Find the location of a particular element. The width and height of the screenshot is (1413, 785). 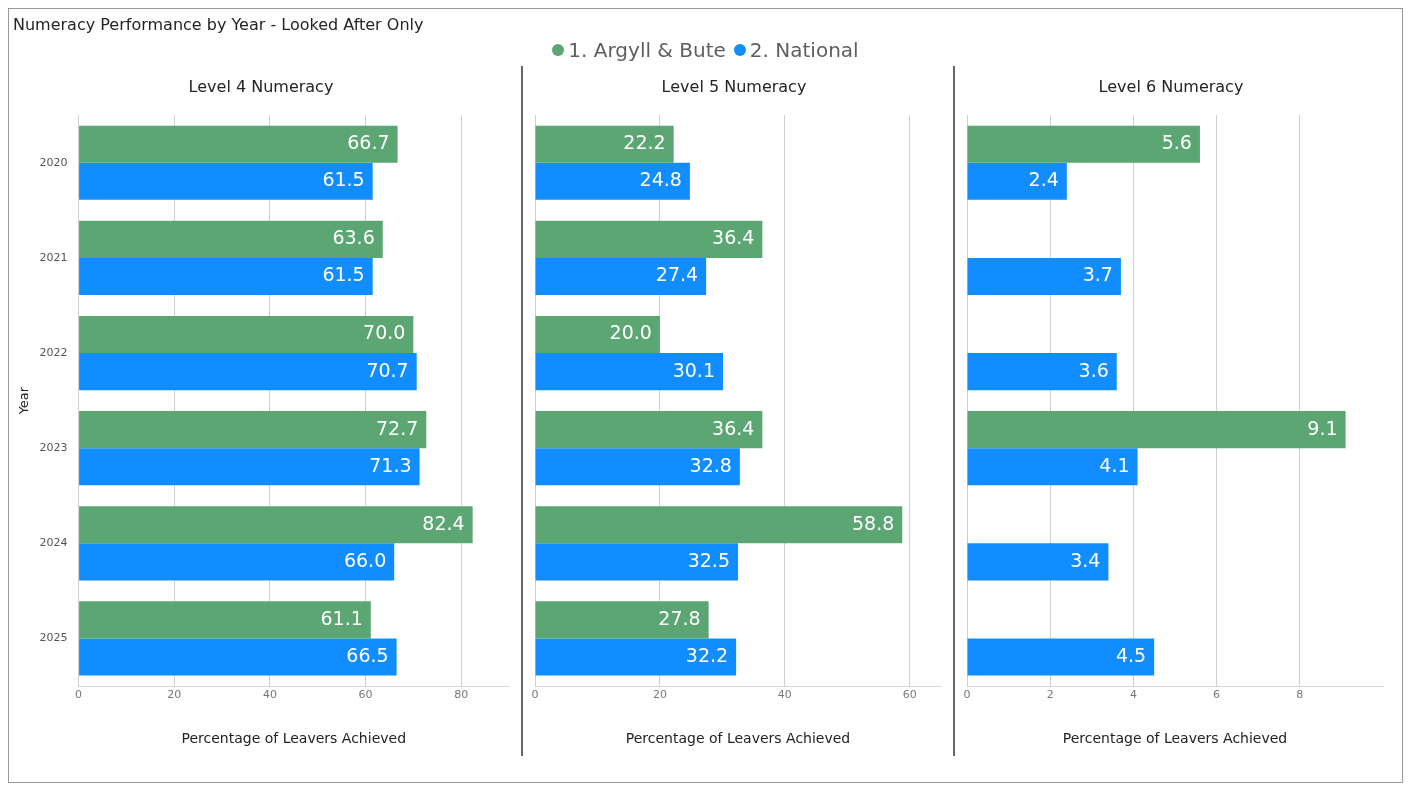

data-label: 71.3 is located at coordinates (390, 464).